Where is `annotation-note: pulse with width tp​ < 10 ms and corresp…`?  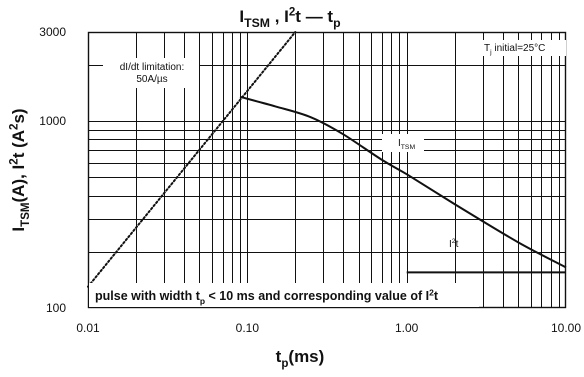
annotation-note: pulse with width tp​ < 10 ms and corresp… is located at coordinates (267, 296).